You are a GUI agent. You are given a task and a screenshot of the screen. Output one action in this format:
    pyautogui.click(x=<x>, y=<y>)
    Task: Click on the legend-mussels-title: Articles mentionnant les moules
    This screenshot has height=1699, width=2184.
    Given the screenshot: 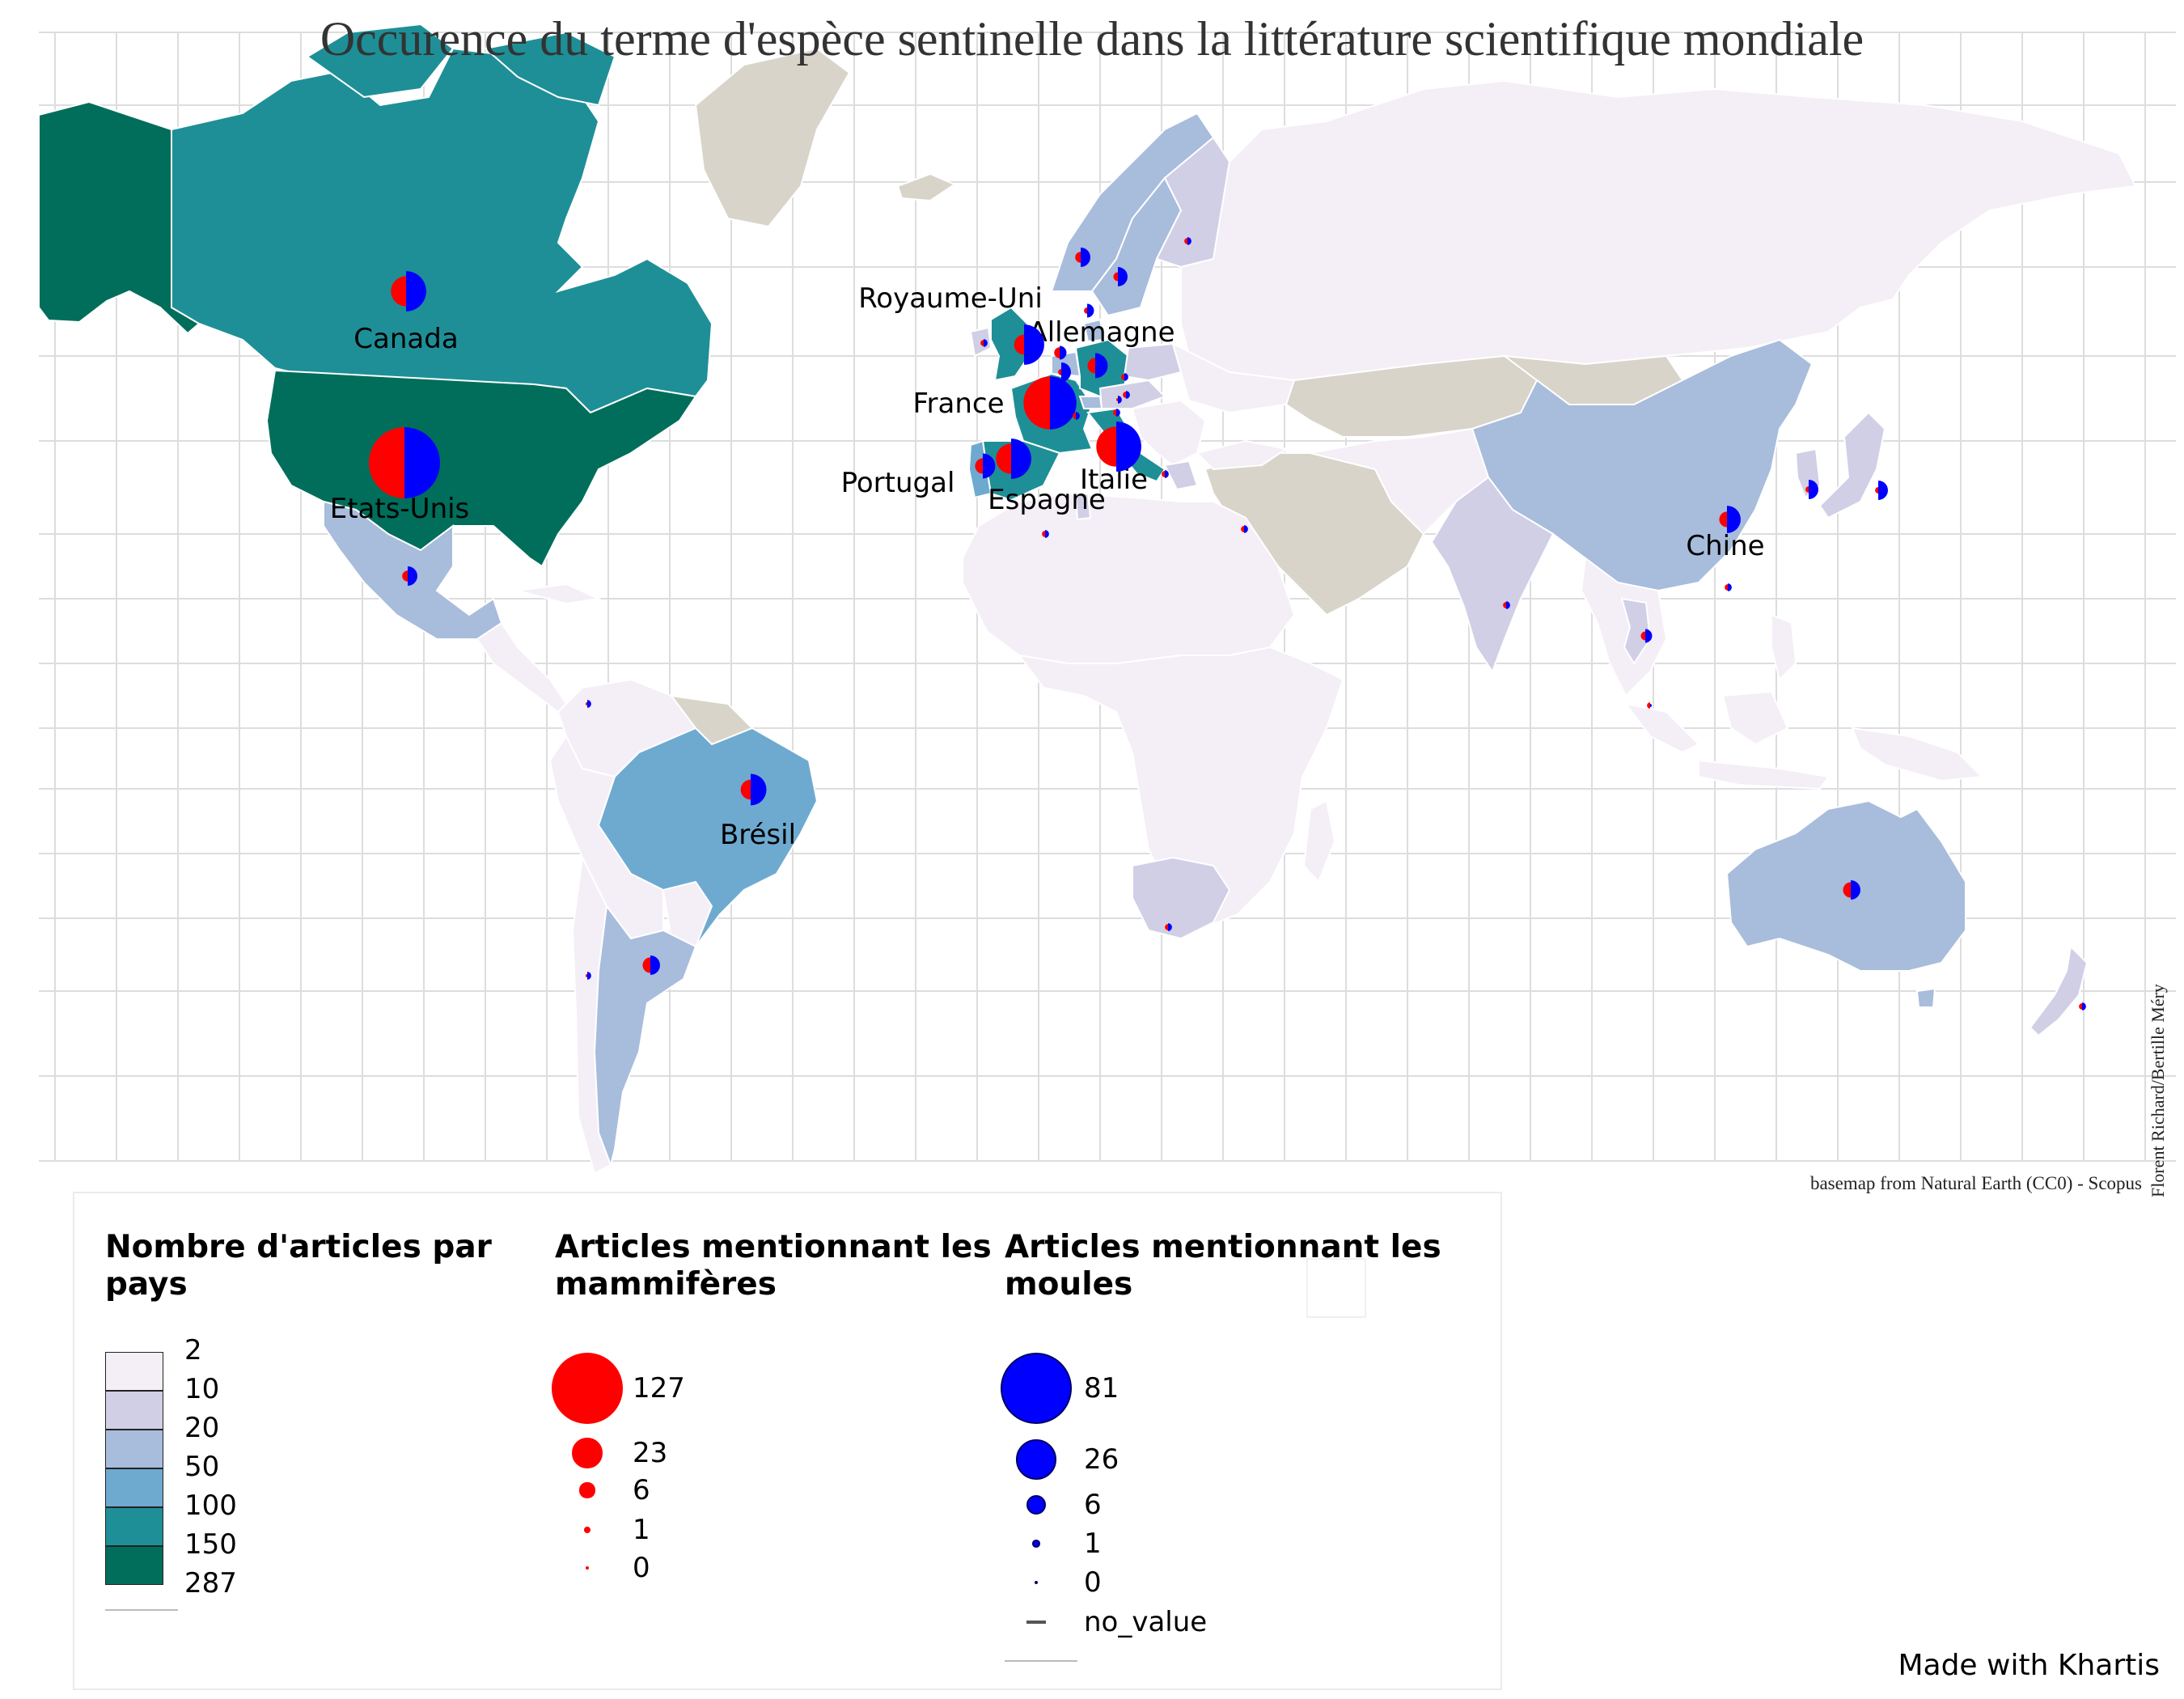 What is the action you would take?
    pyautogui.click(x=1223, y=1266)
    